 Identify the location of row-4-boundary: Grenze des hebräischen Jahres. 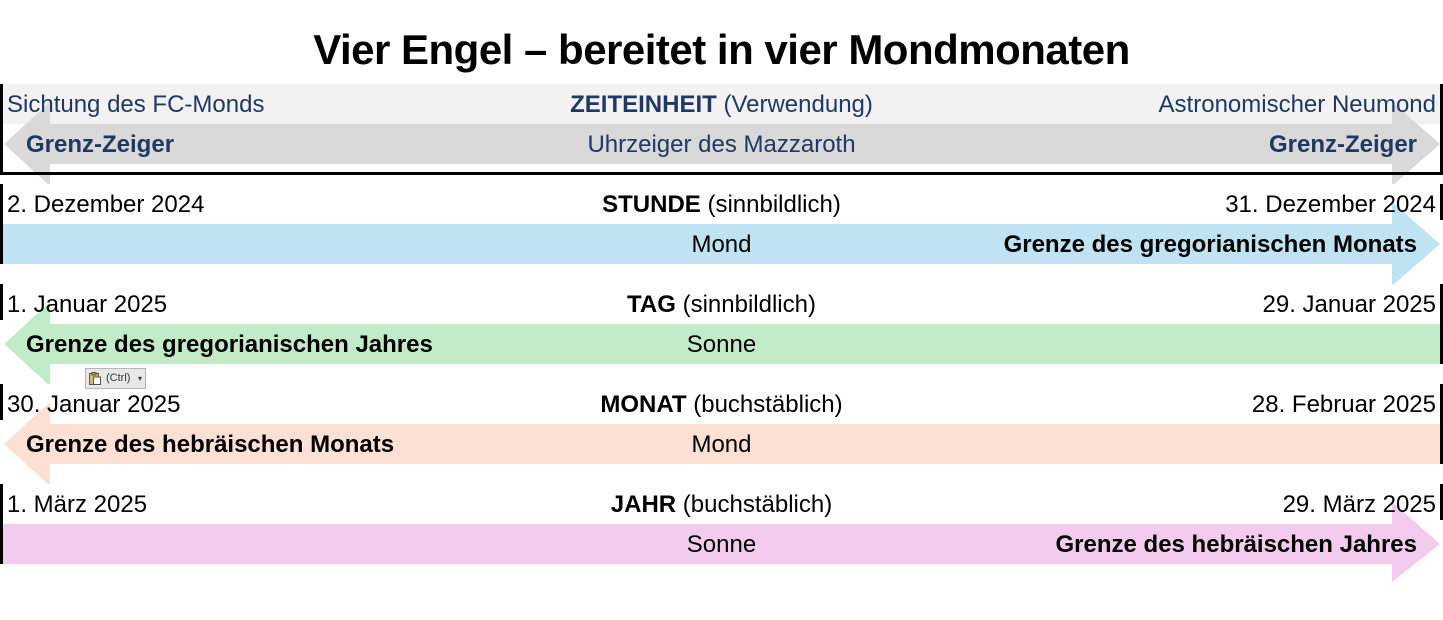
(1236, 544).